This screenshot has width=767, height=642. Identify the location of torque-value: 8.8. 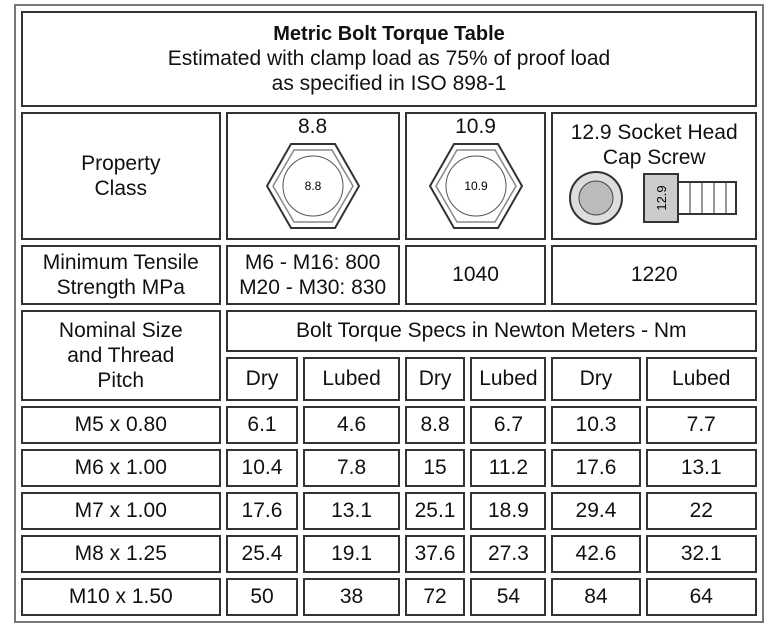
(435, 425).